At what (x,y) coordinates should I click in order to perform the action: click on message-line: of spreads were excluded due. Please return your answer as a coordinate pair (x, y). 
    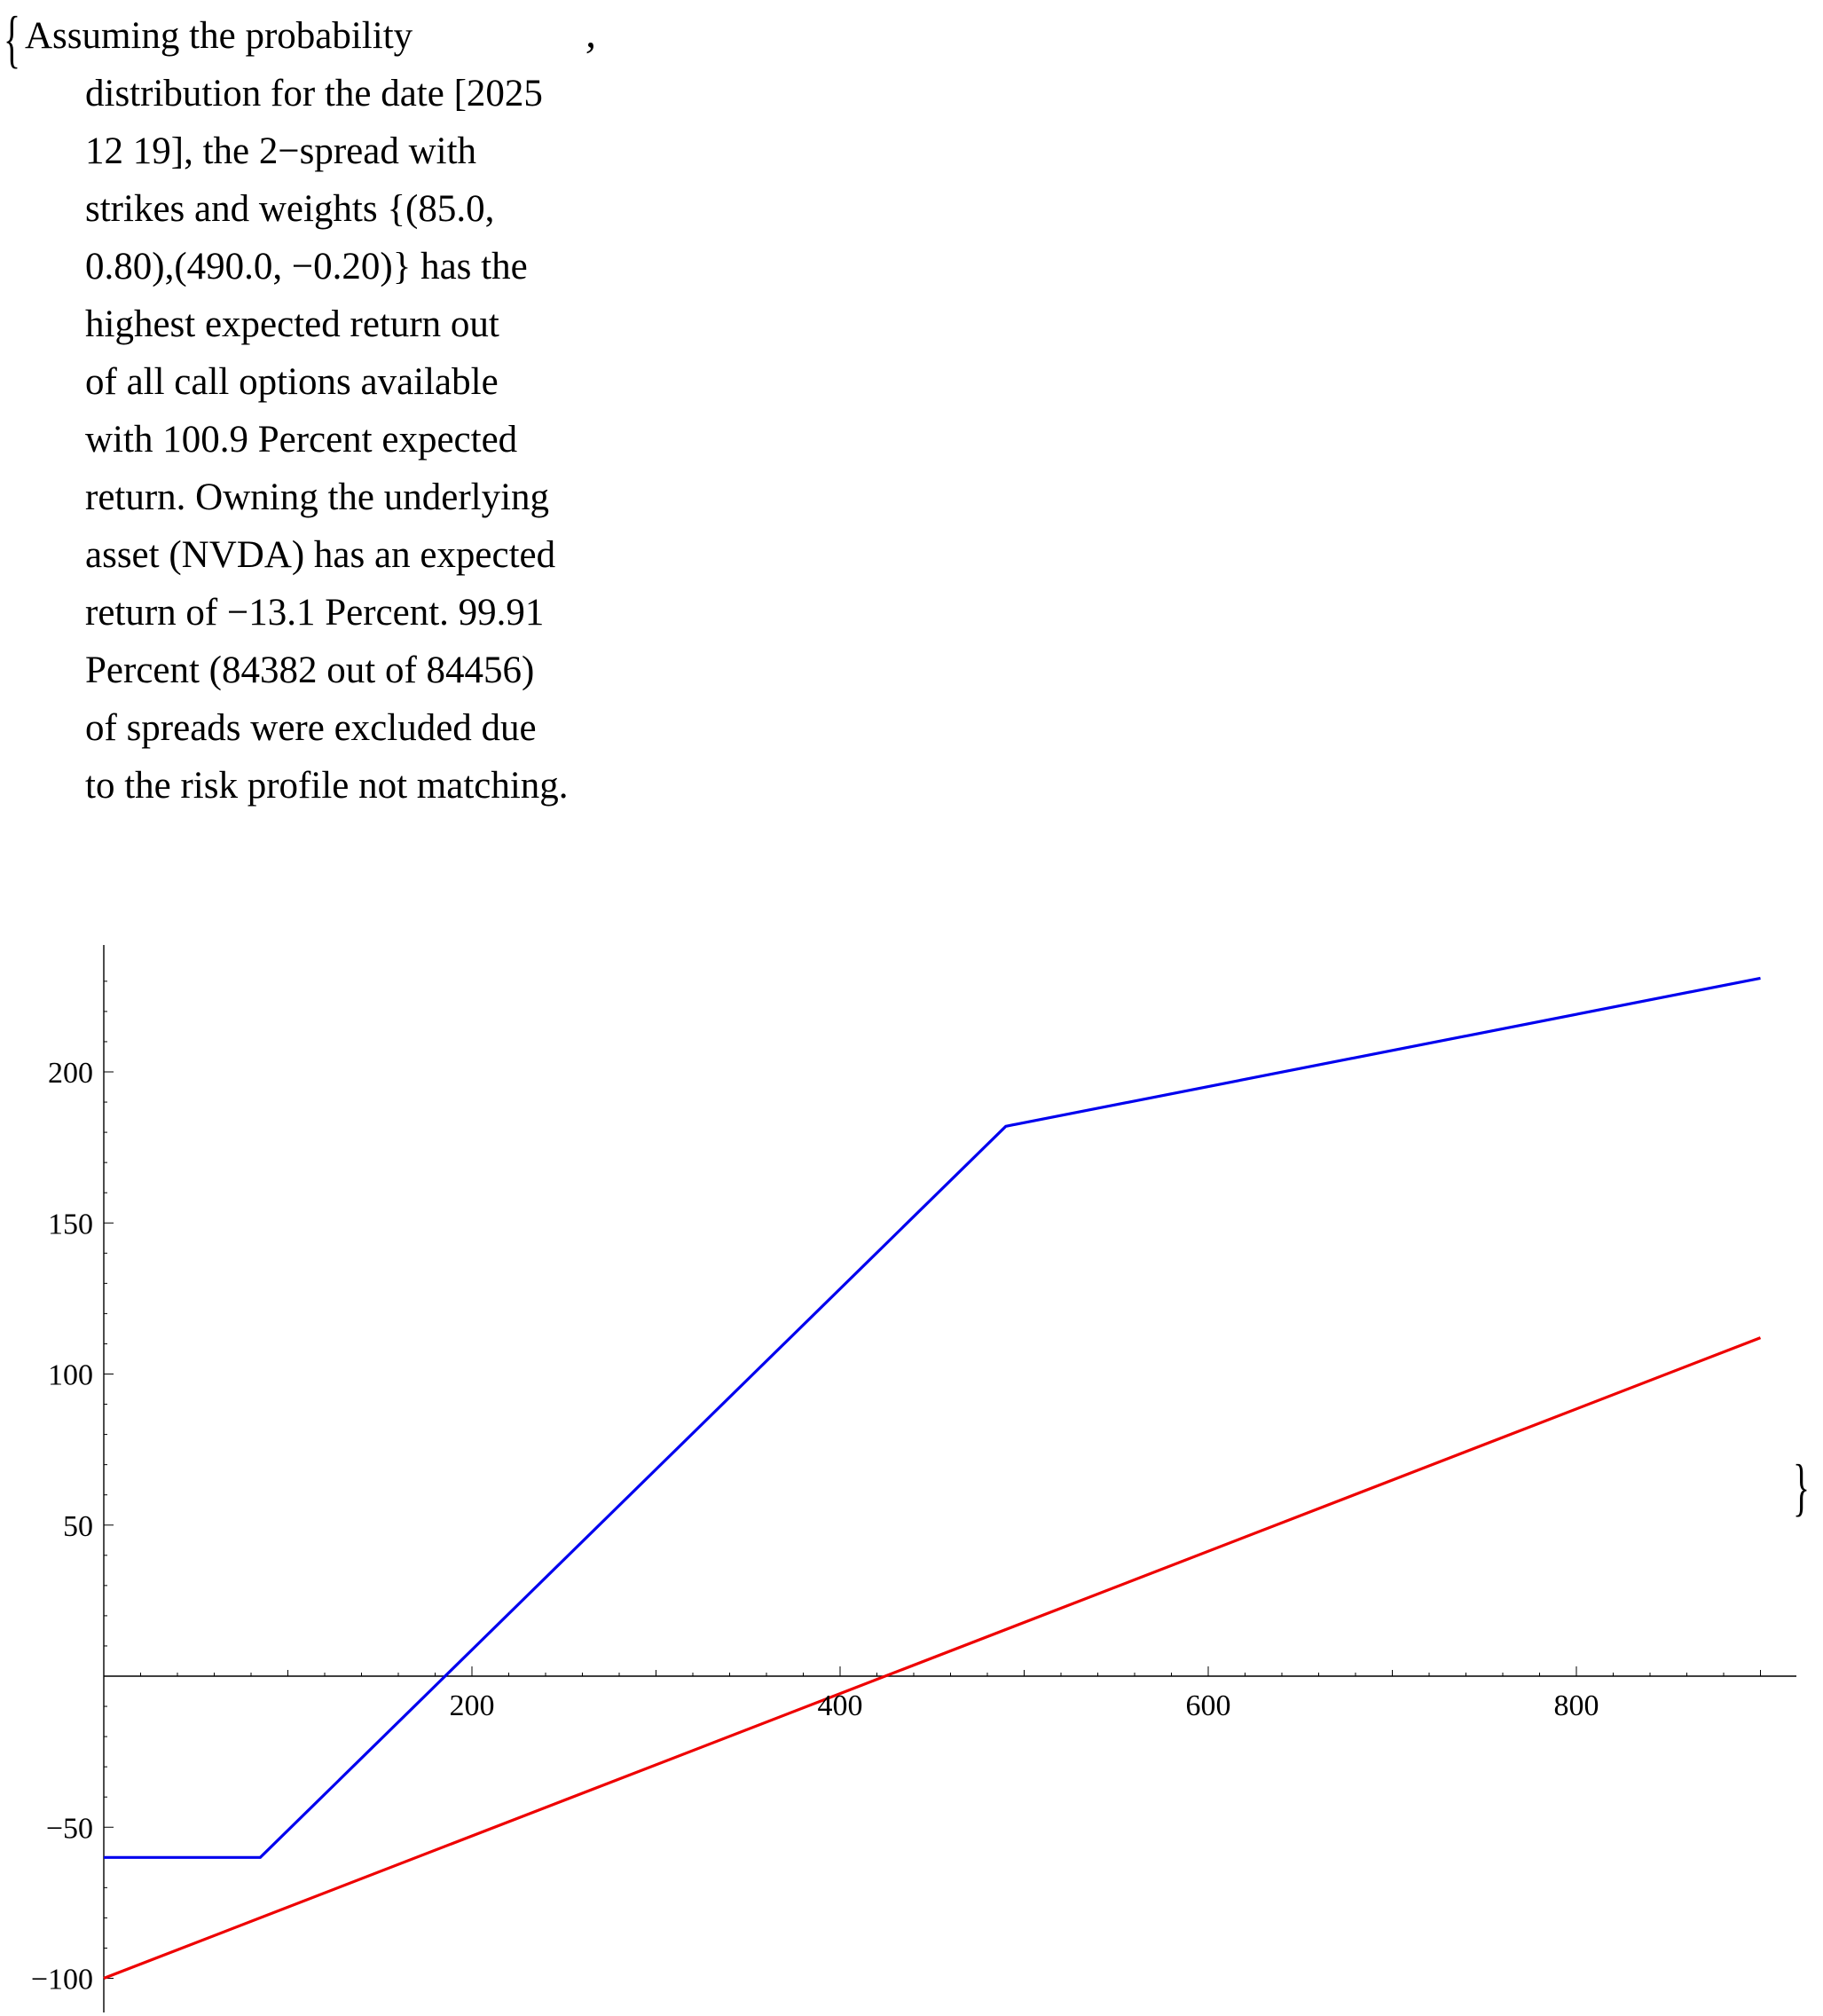
    Looking at the image, I should click on (311, 728).